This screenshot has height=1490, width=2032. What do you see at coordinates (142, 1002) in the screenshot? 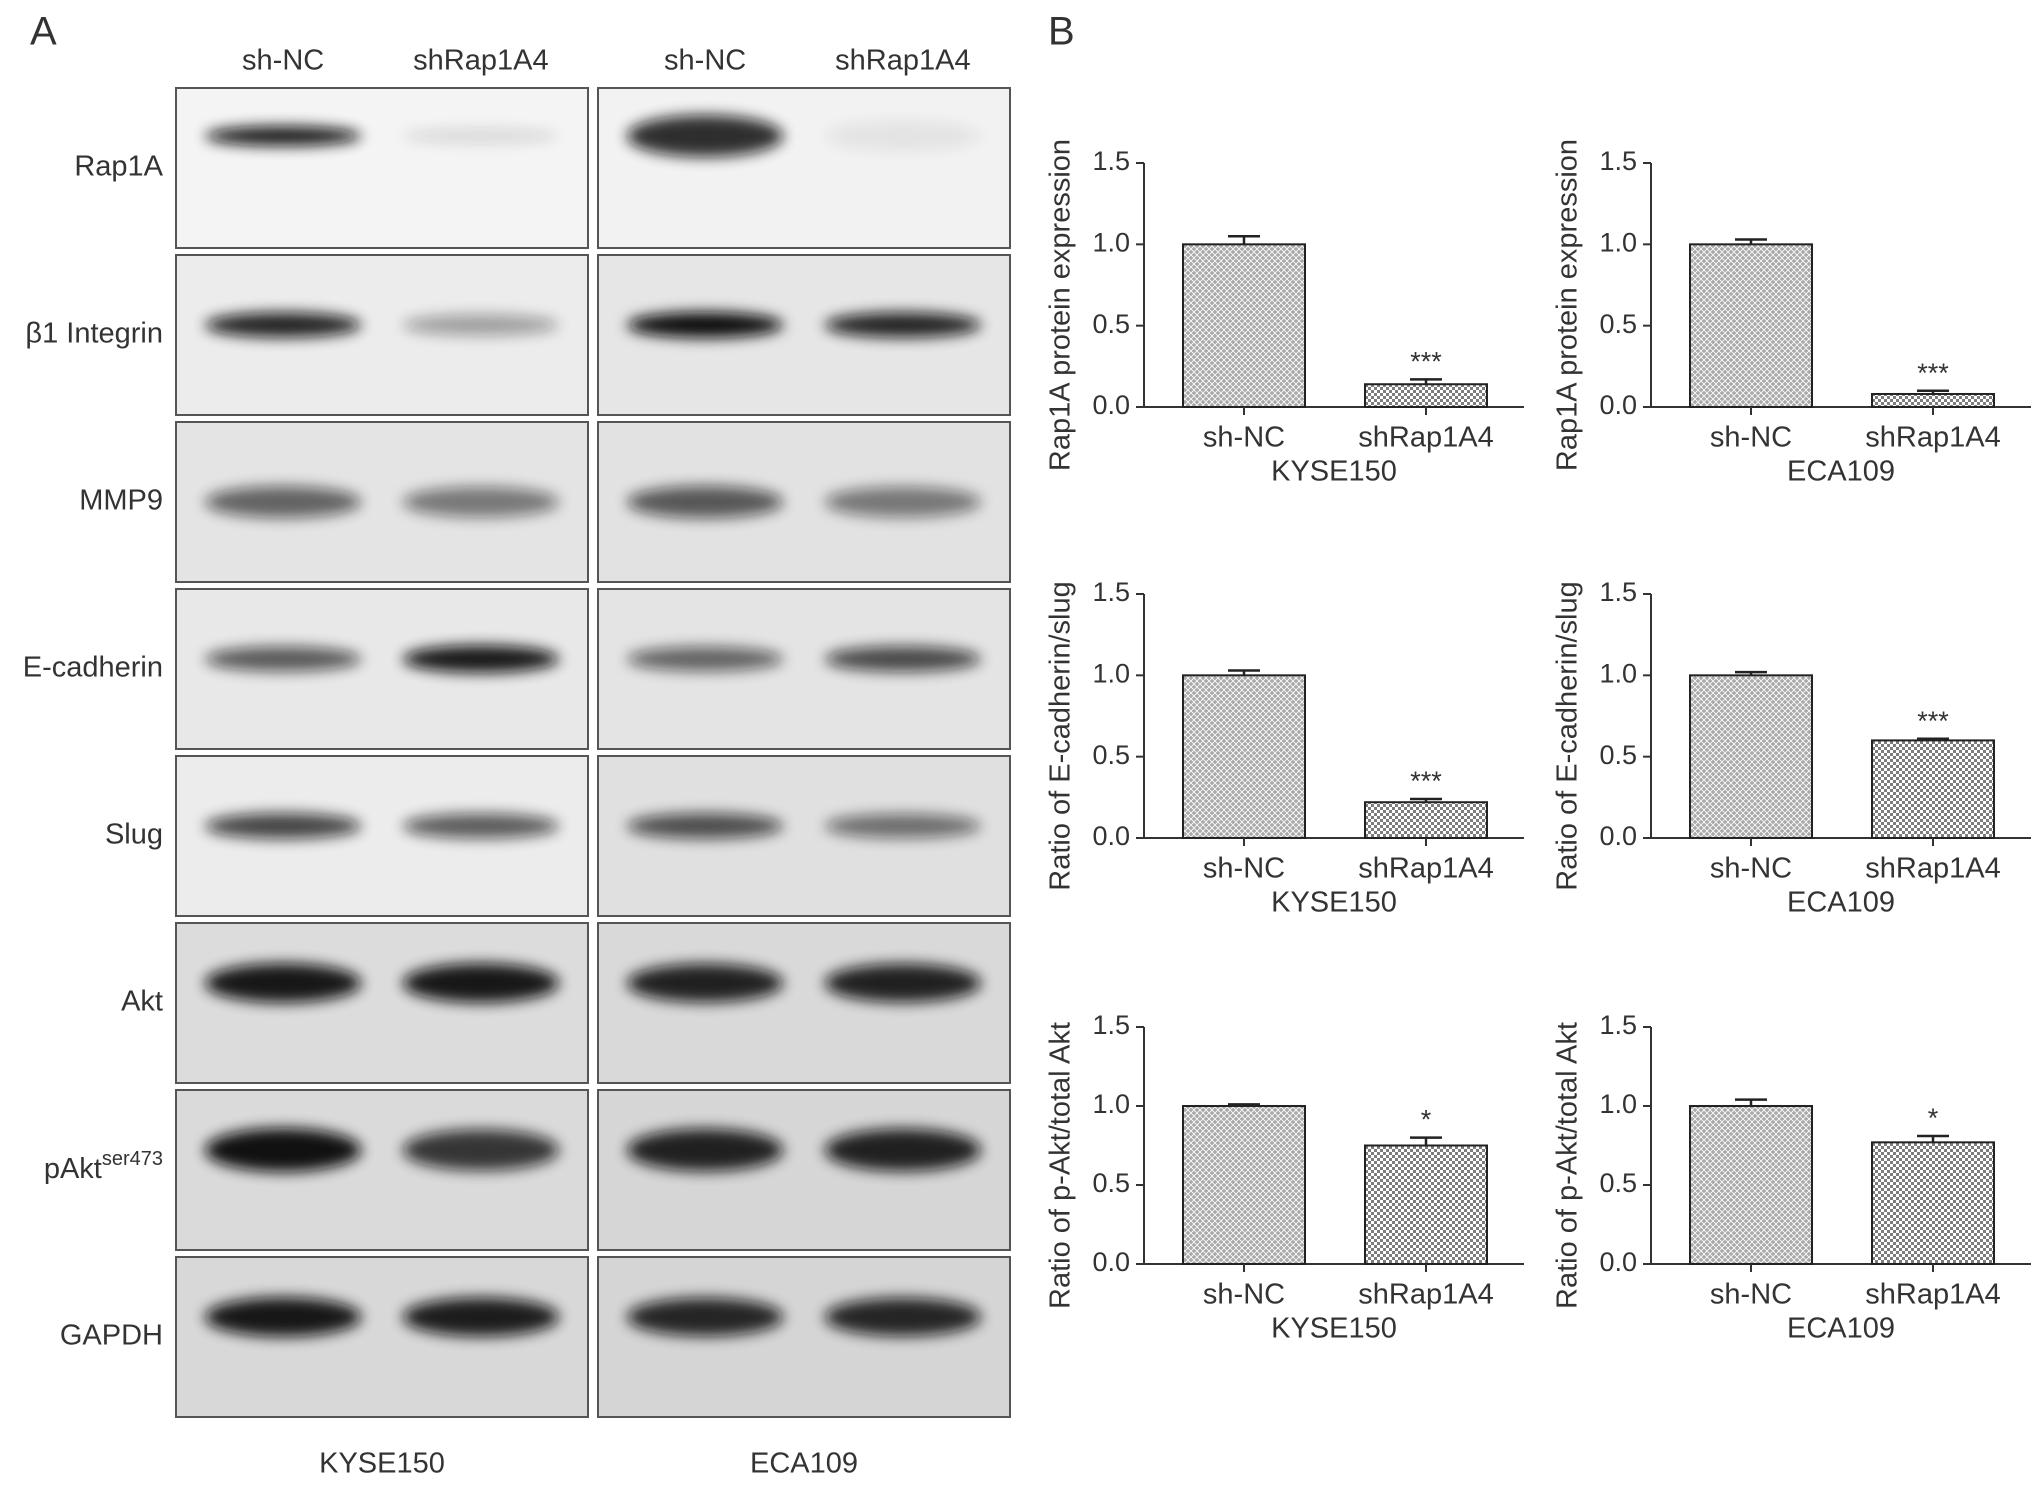
I see `row-label: Akt` at bounding box center [142, 1002].